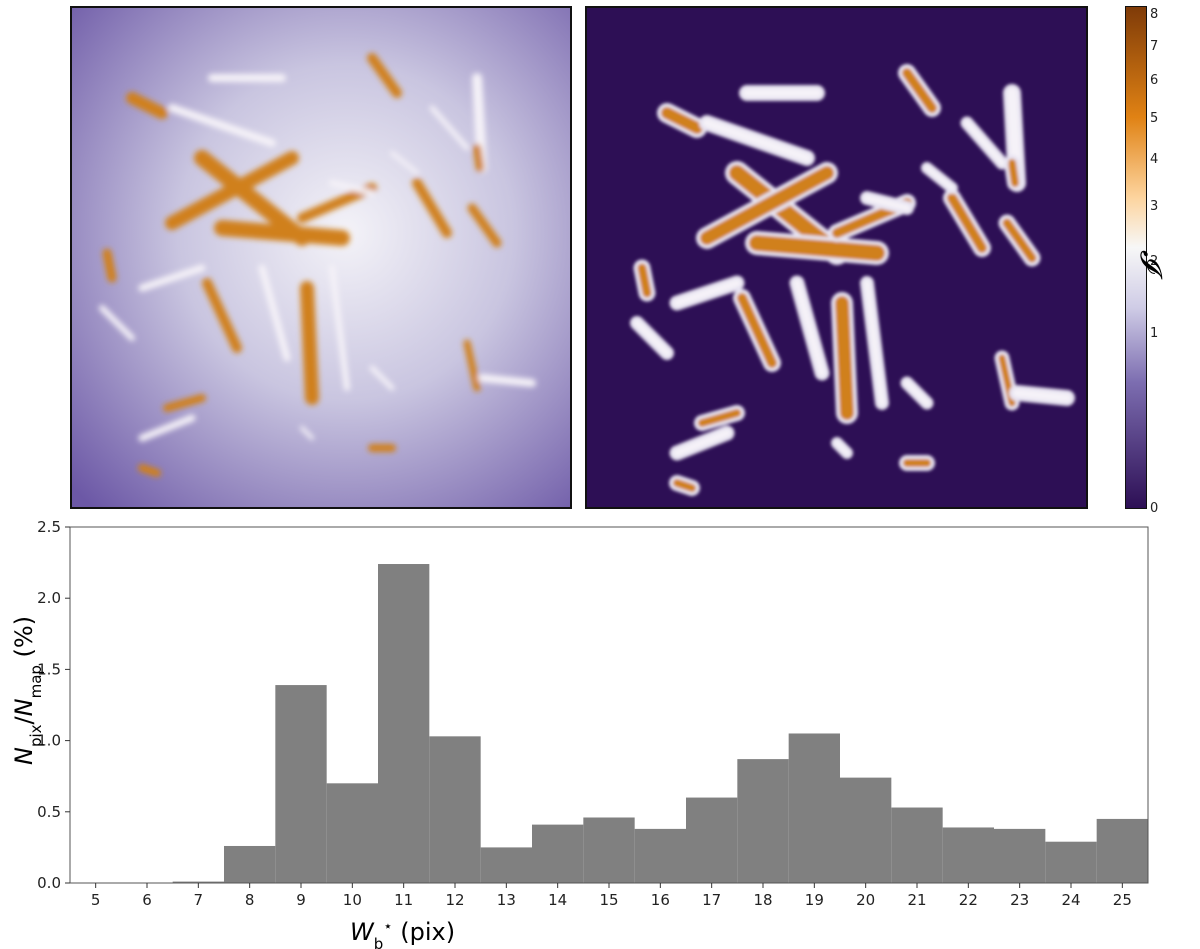  What do you see at coordinates (1070, 900) in the screenshot?
I see `x-tick-label: 24` at bounding box center [1070, 900].